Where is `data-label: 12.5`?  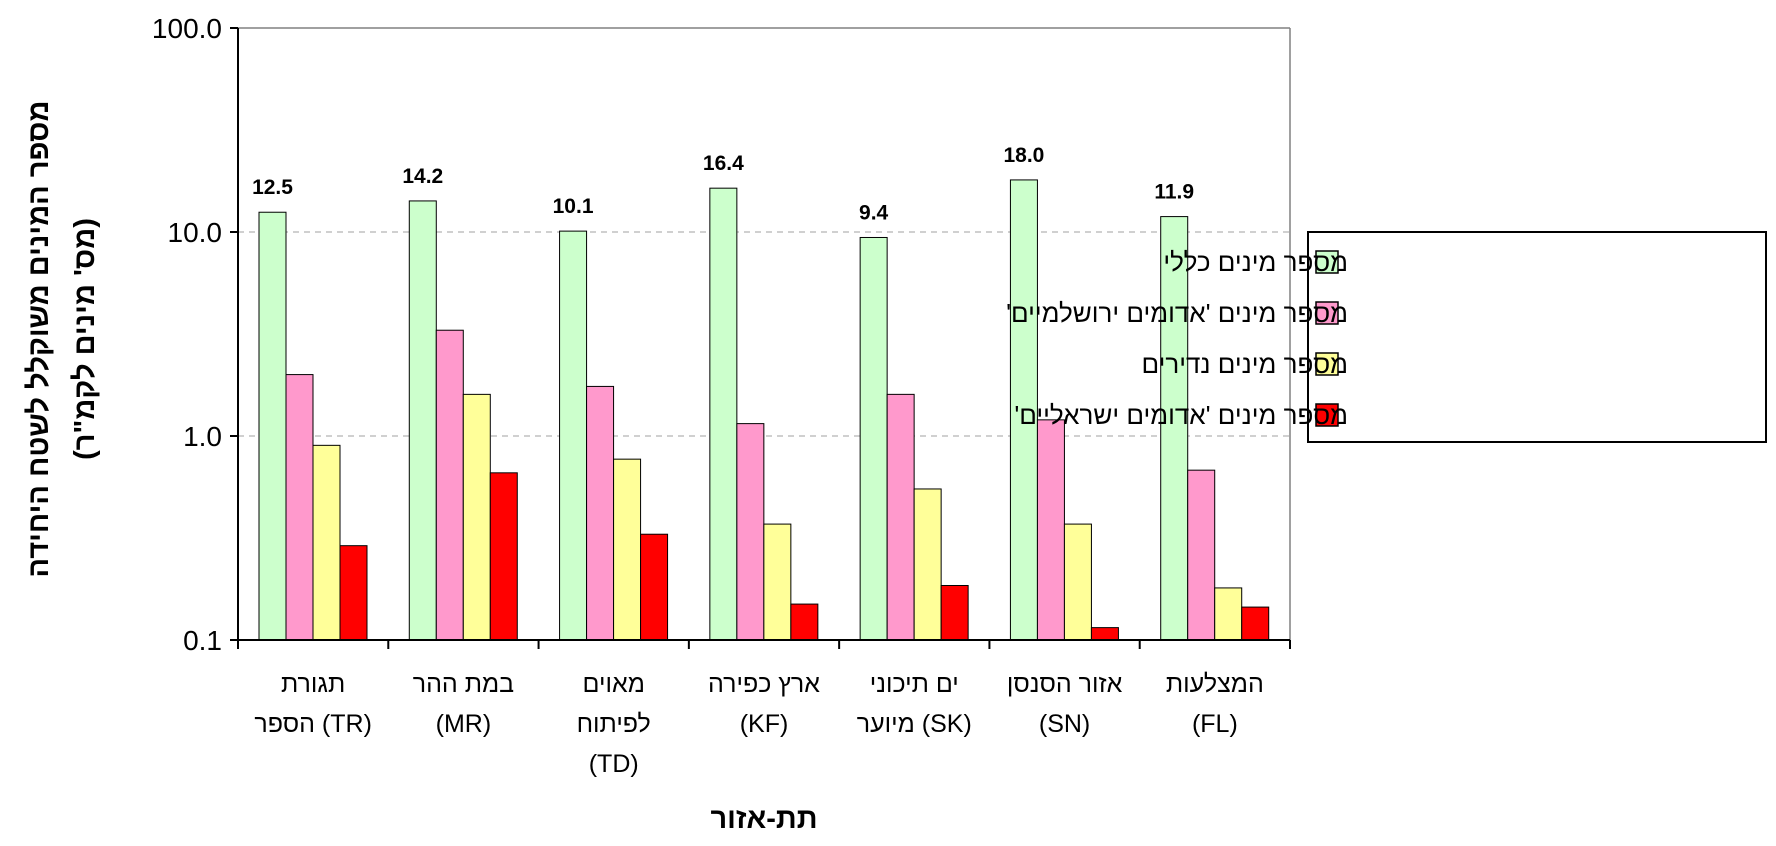 data-label: 12.5 is located at coordinates (272, 187).